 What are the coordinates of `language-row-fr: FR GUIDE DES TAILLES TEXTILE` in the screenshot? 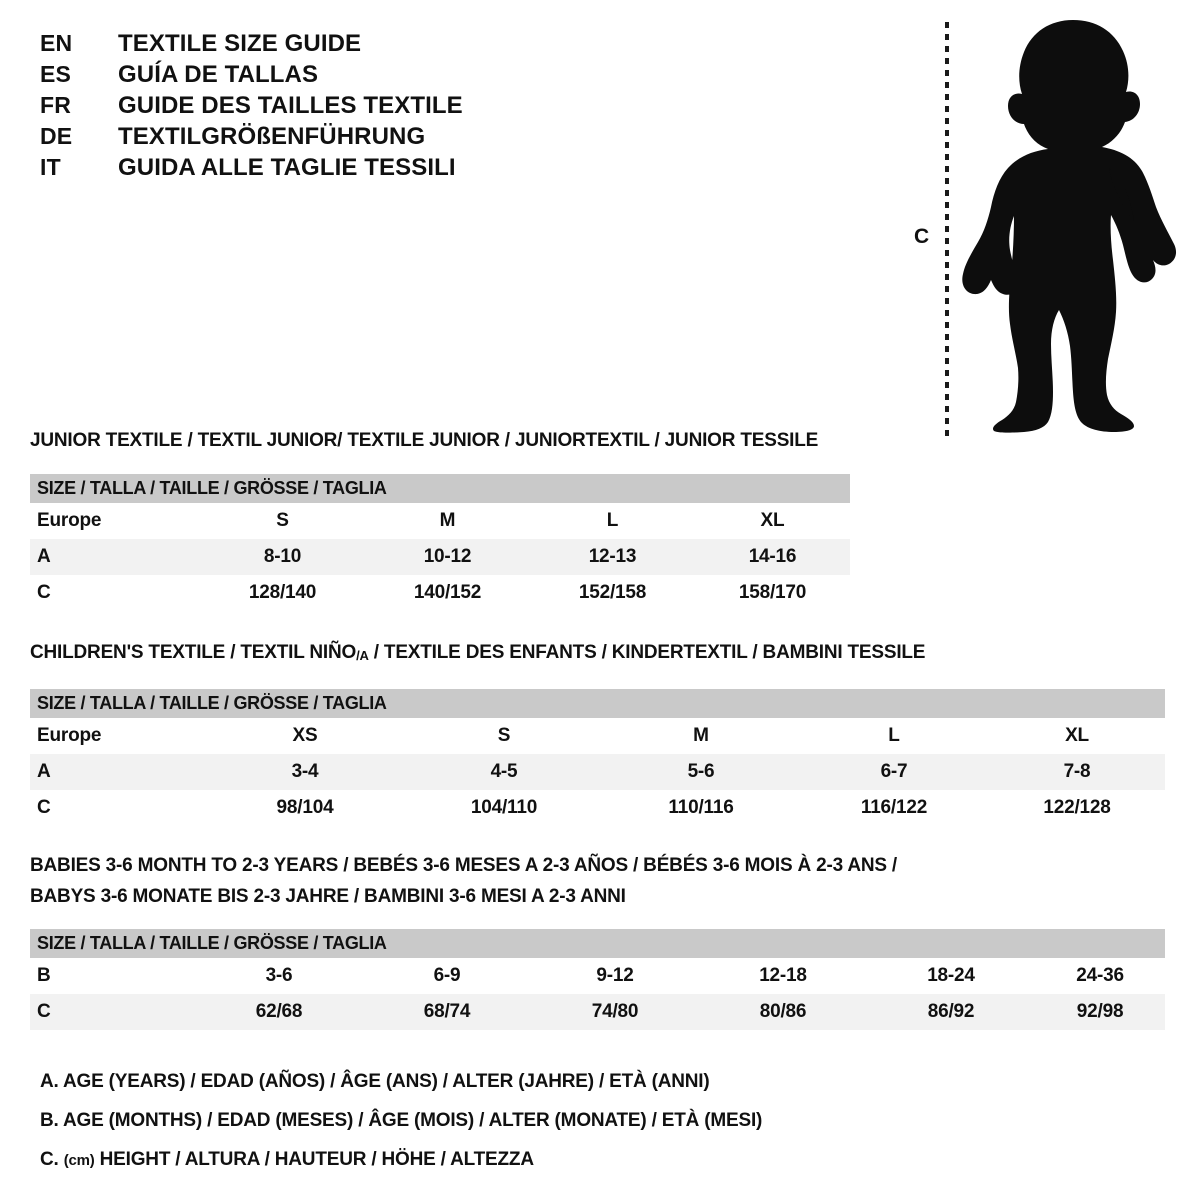 It's located at (350, 107).